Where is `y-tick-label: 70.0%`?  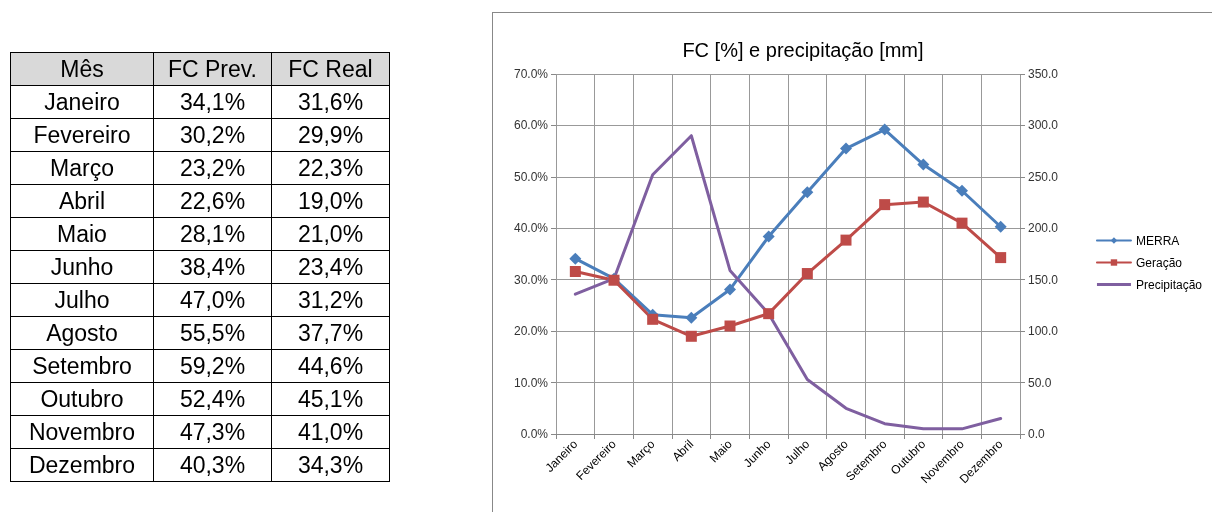 y-tick-label: 70.0% is located at coordinates (531, 74).